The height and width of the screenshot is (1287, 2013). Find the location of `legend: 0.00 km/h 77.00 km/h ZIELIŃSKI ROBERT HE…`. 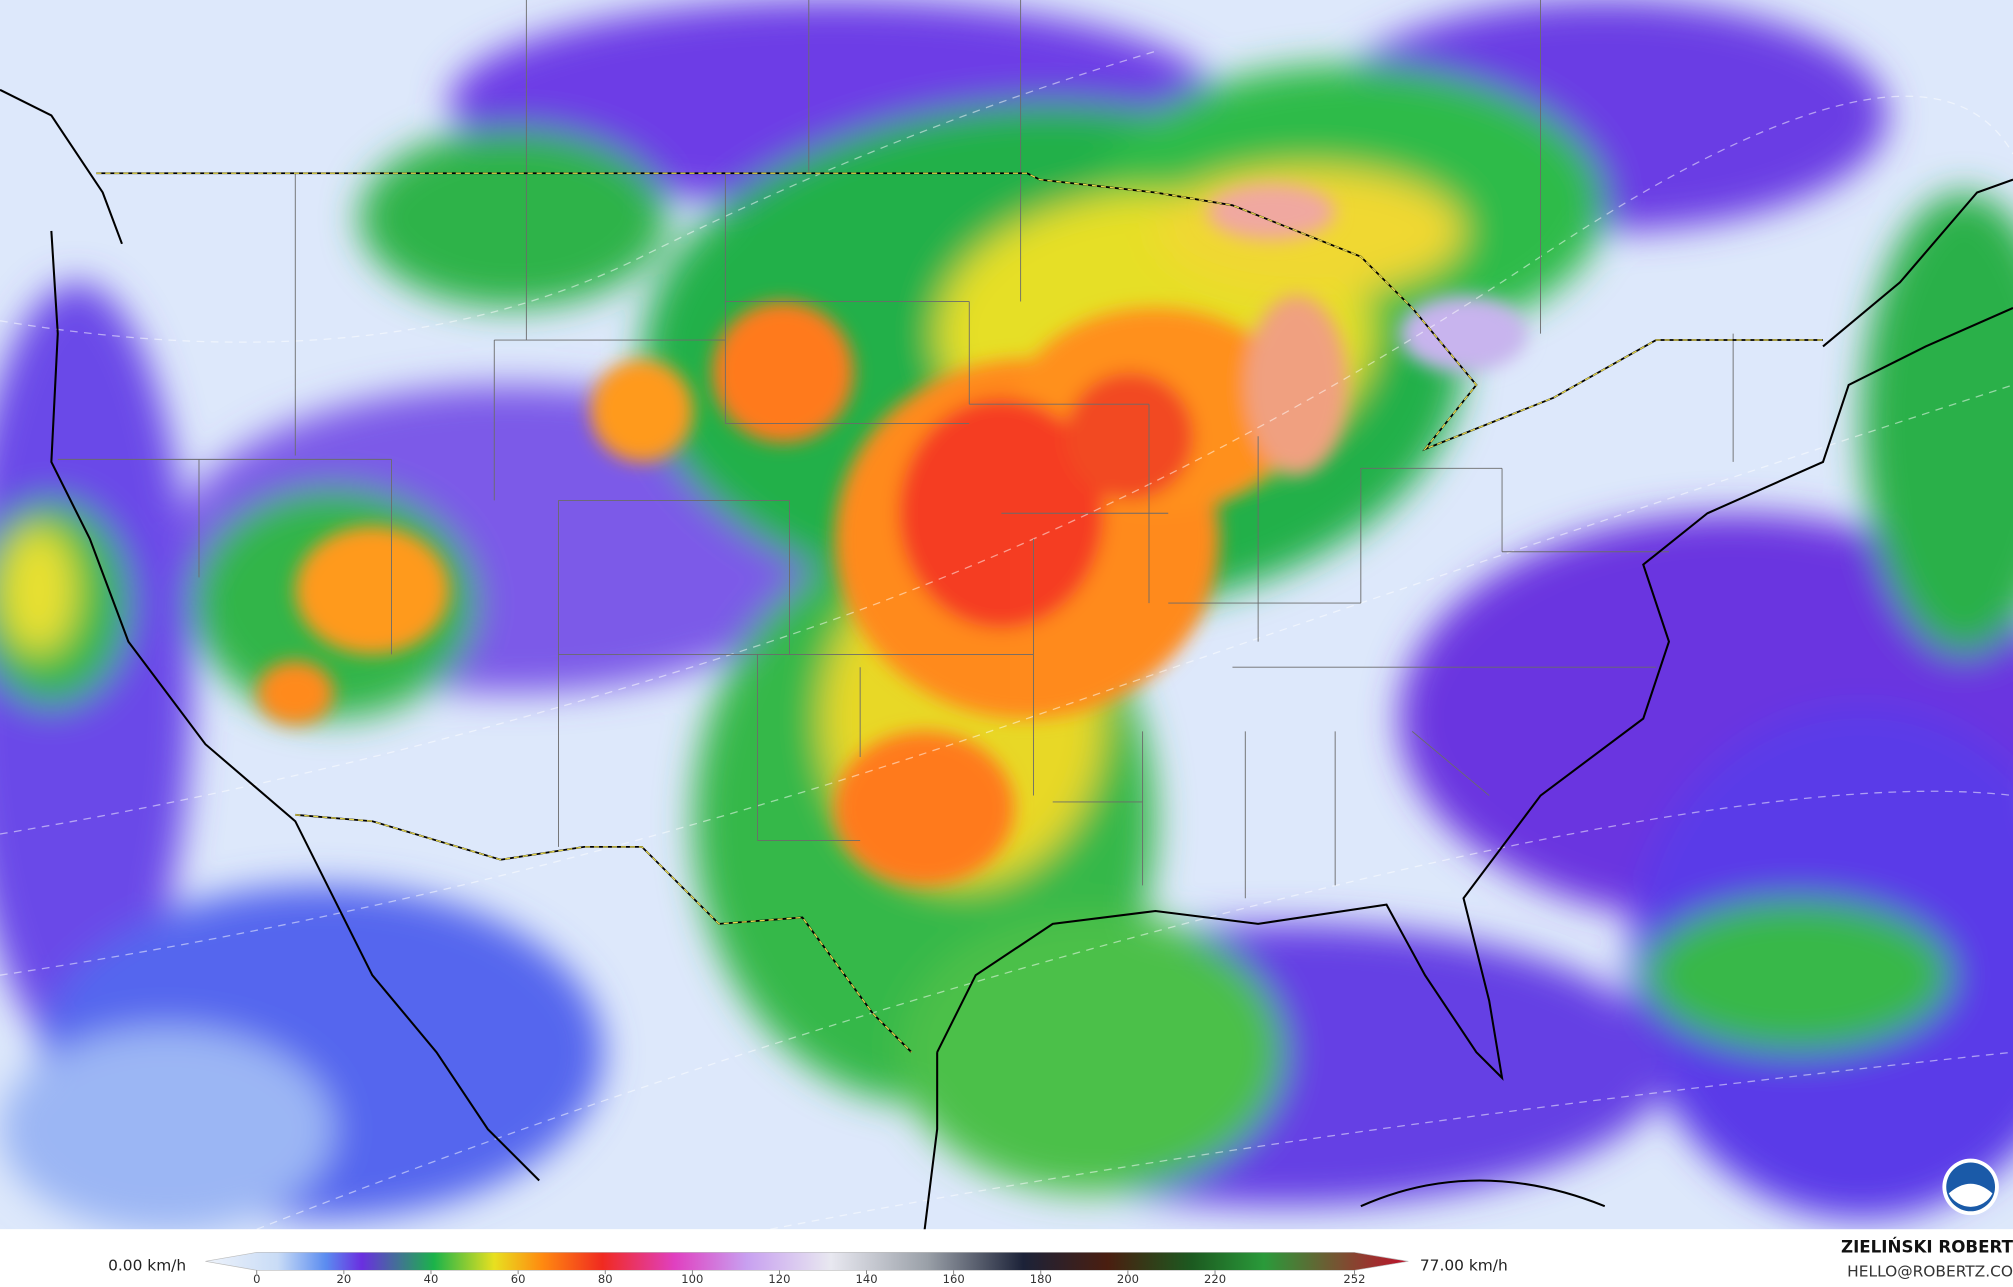

legend: 0.00 km/h 77.00 km/h ZIELIŃSKI ROBERT HE… is located at coordinates (1006, 1258).